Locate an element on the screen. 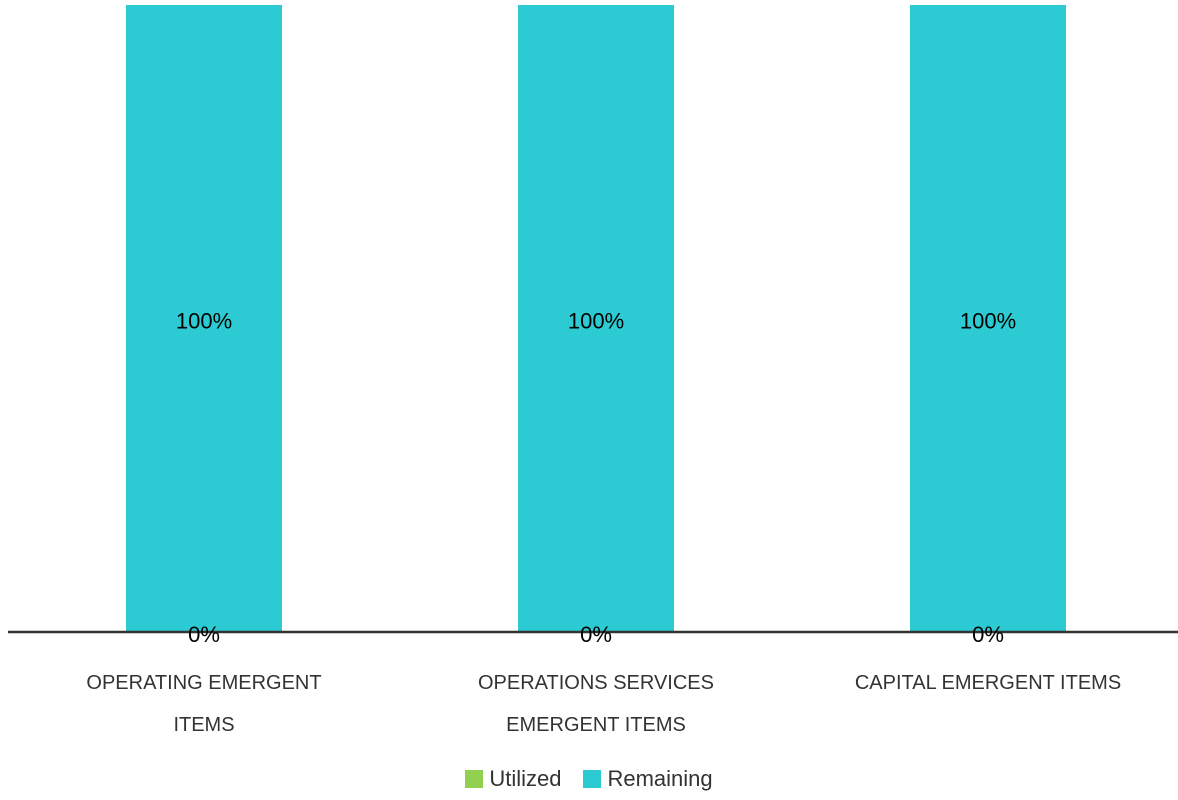  legend-label: Remaining is located at coordinates (660, 778).